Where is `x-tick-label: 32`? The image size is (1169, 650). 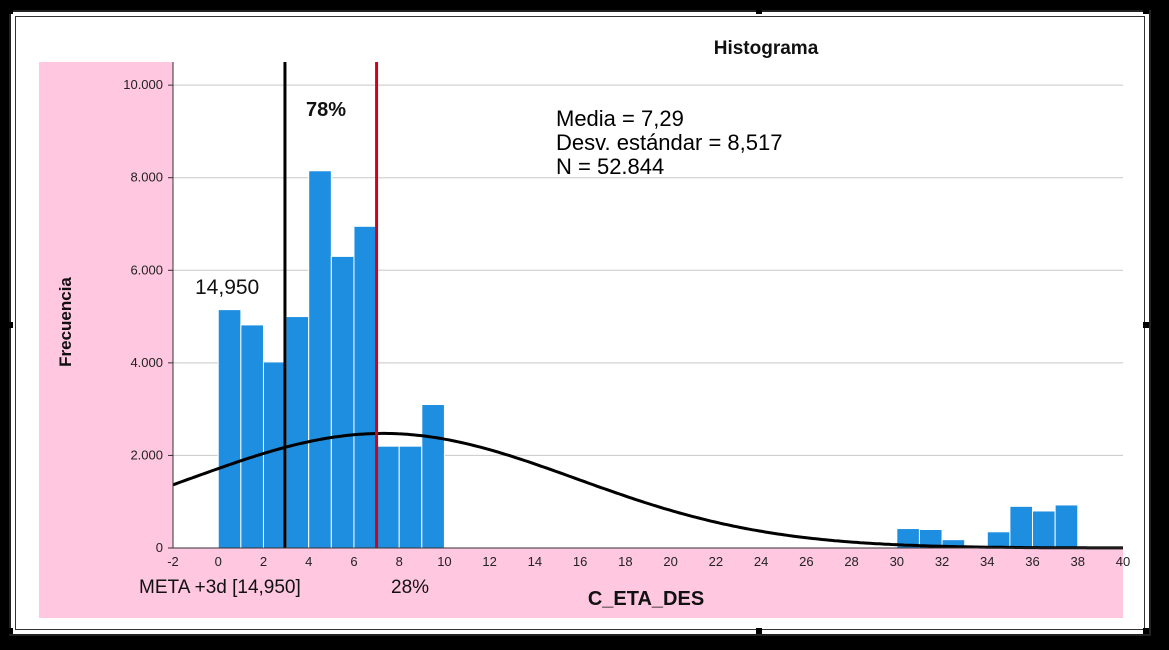 x-tick-label: 32 is located at coordinates (942, 561).